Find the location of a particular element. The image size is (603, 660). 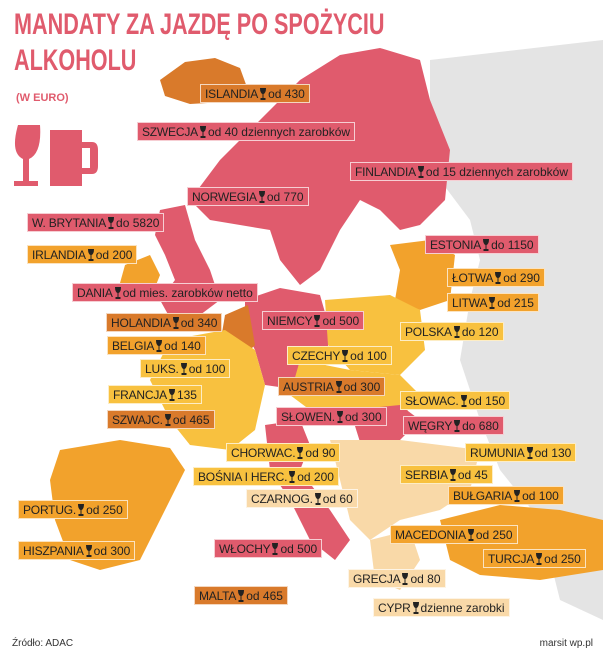

country-name: WŁOCHY is located at coordinates (245, 548).